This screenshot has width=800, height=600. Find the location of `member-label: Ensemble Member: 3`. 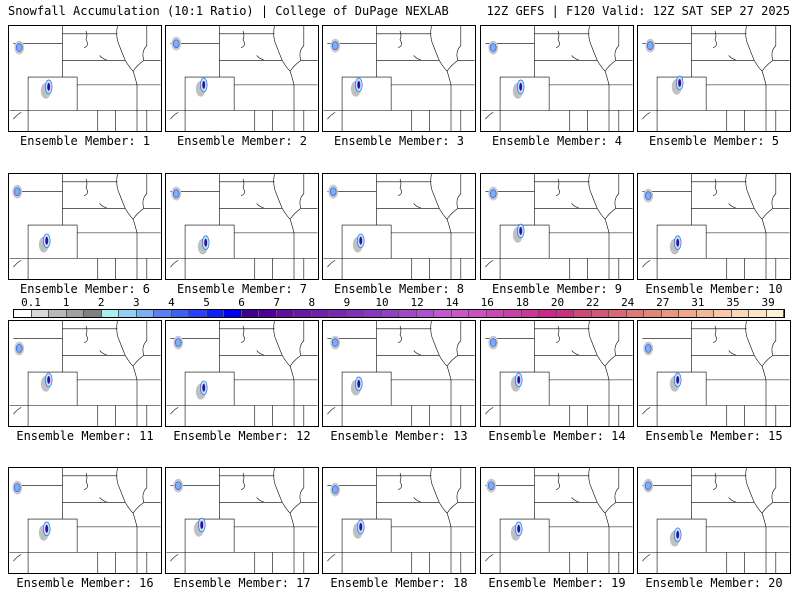

member-label: Ensemble Member: 3 is located at coordinates (399, 141).